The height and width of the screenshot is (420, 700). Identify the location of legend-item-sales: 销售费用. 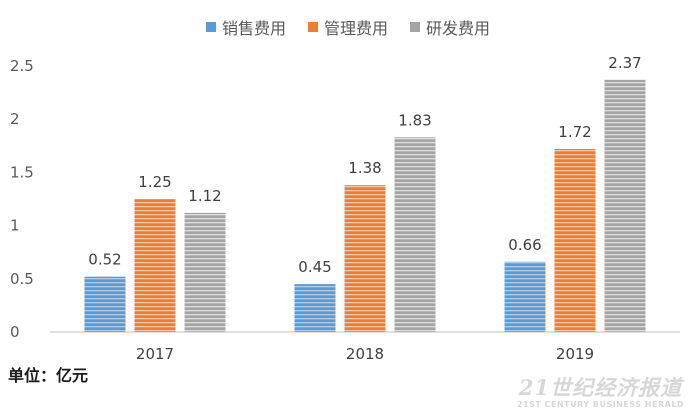
(246, 27).